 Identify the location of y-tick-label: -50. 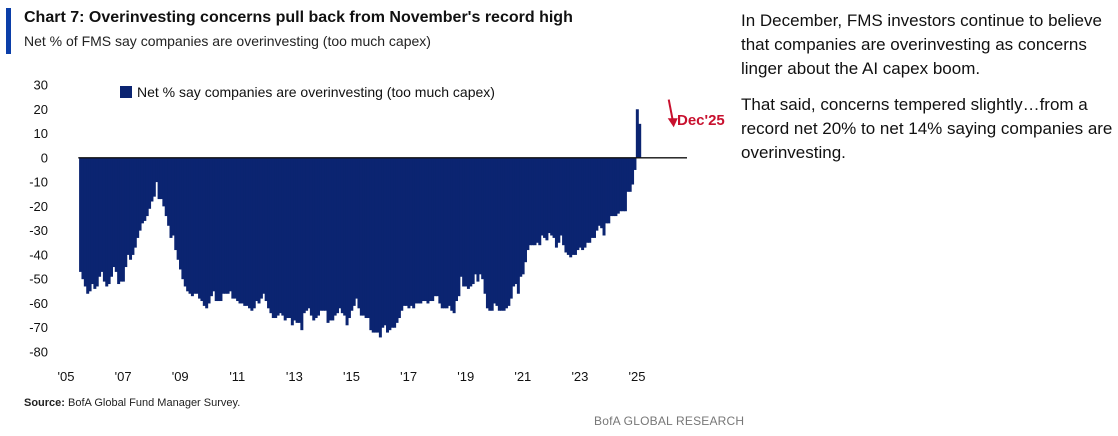
(38, 279).